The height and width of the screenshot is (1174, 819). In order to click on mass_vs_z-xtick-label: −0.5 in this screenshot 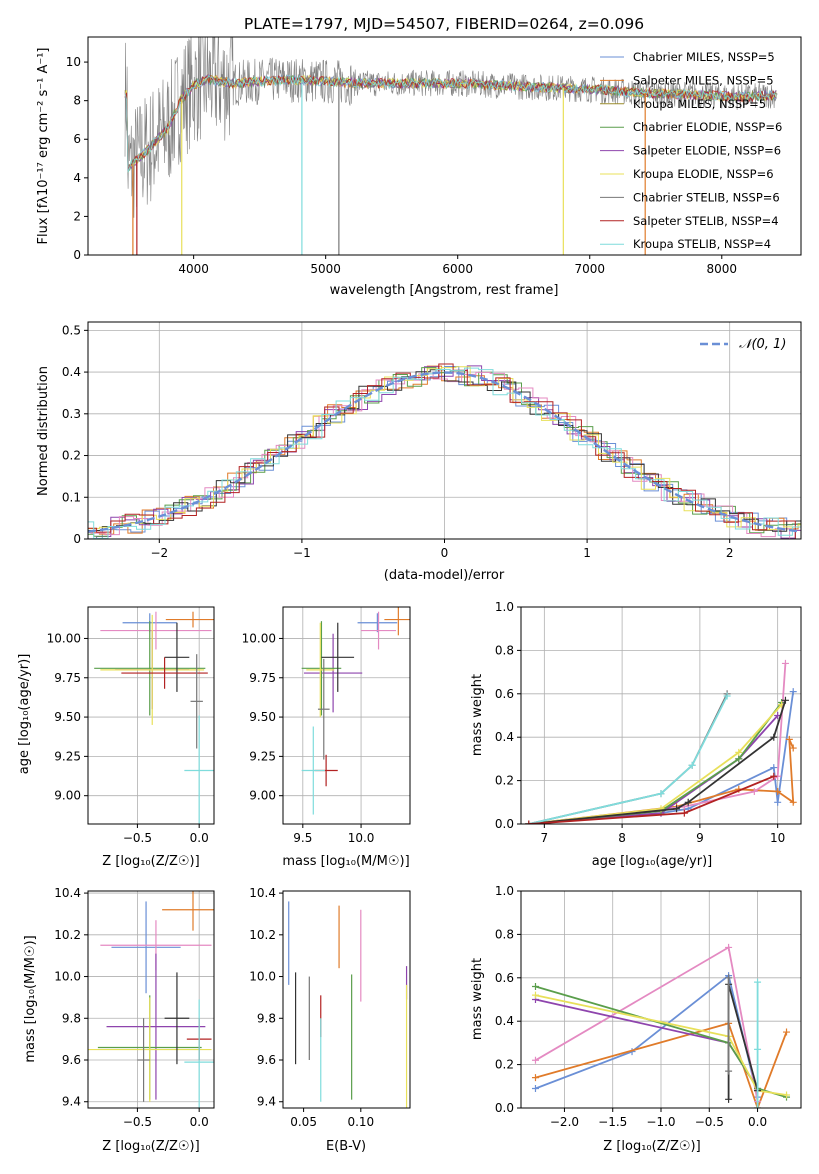, I will do `click(137, 1122)`.